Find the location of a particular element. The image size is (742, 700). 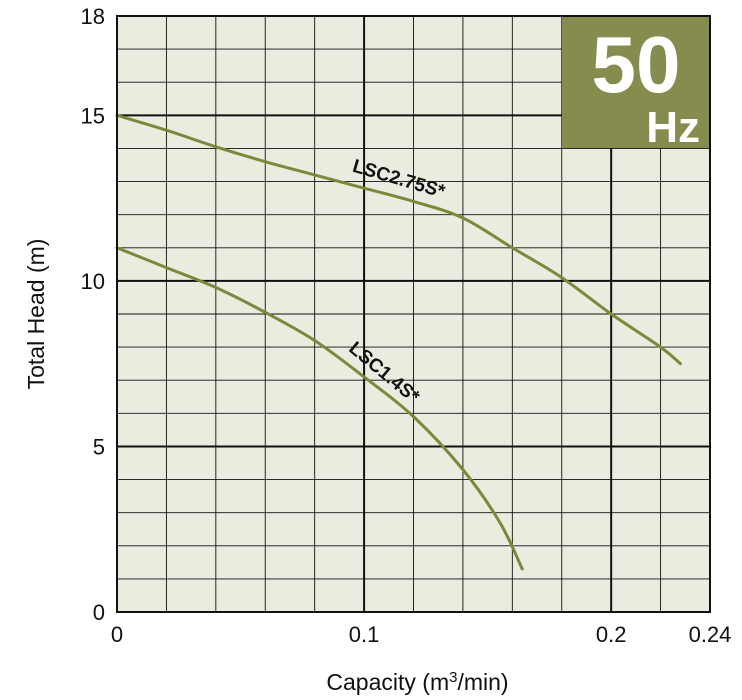

x-axis-label: Capacity (m3/min) is located at coordinates (417, 682).